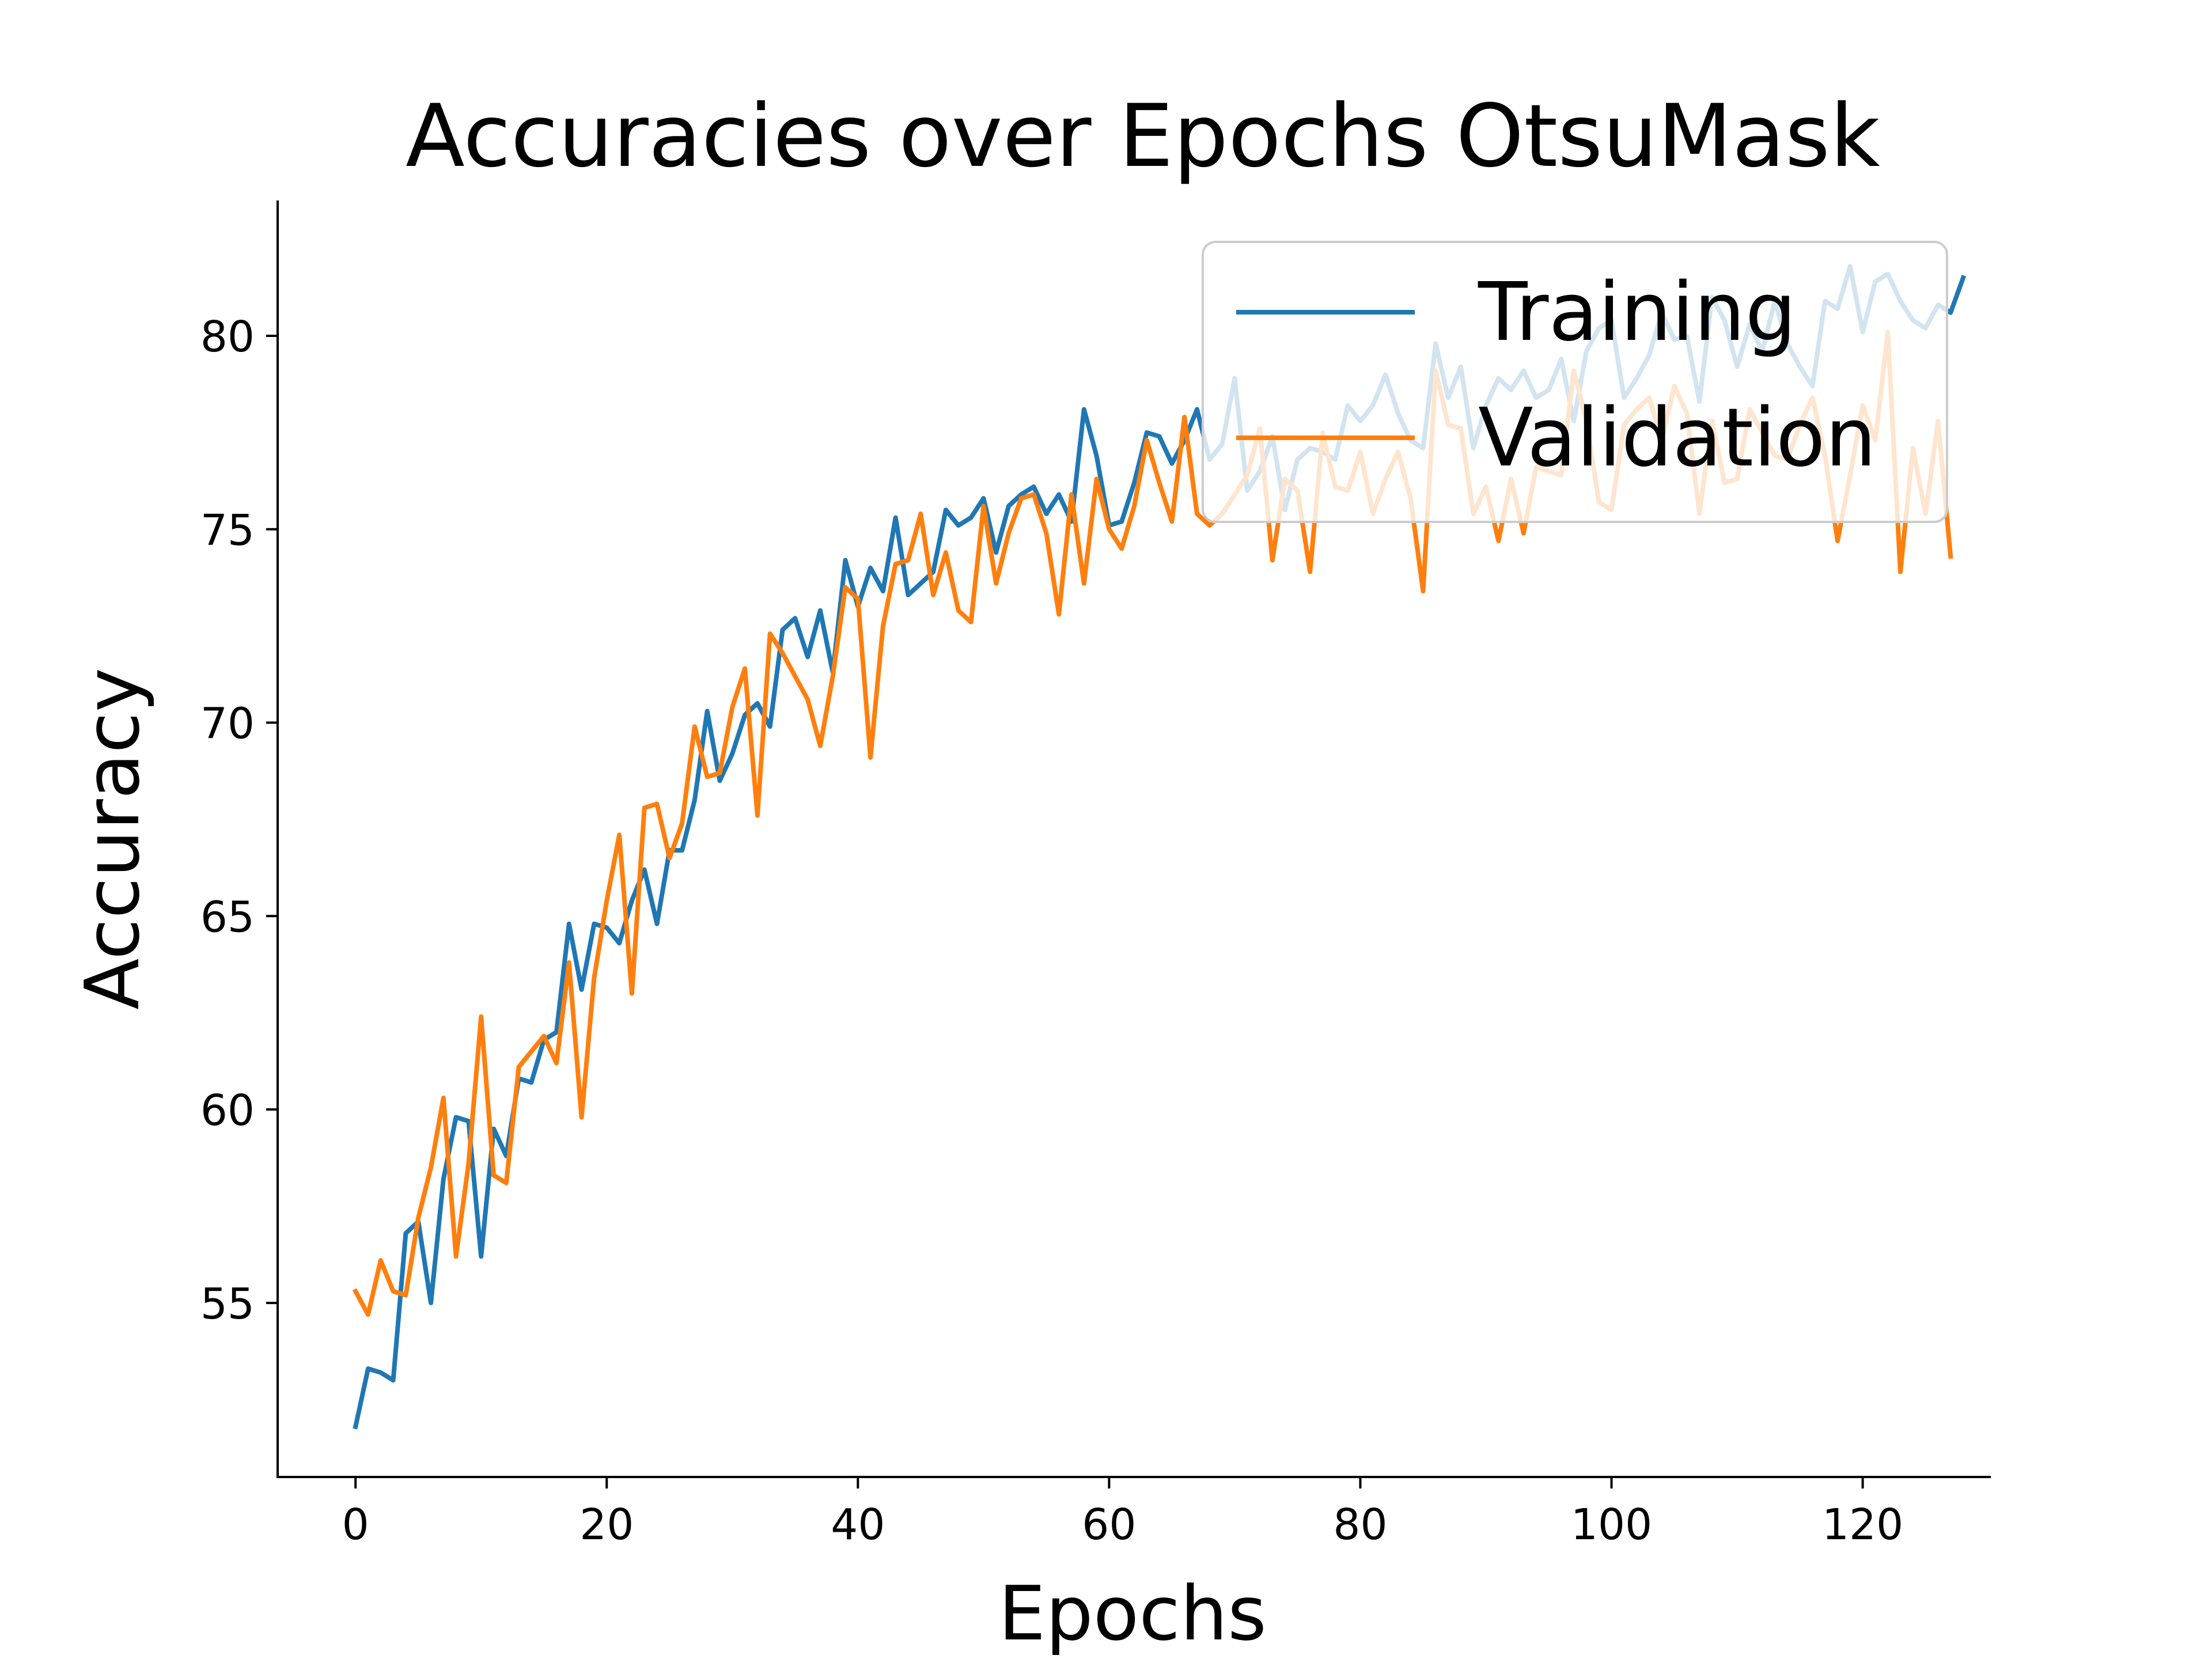  I want to click on y-tick-label: 60, so click(227, 1110).